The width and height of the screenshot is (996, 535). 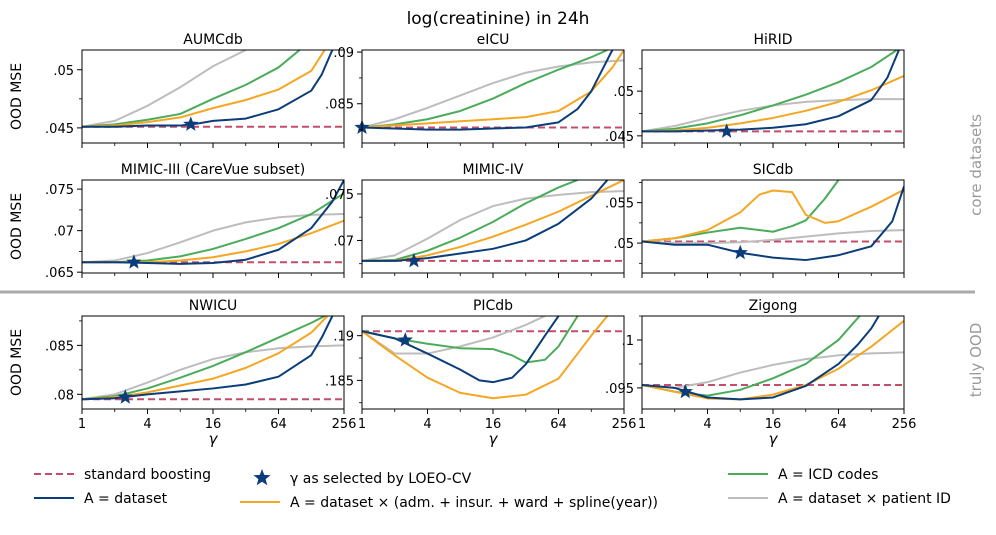 What do you see at coordinates (773, 306) in the screenshot?
I see `panel-title-zigong: Zigong` at bounding box center [773, 306].